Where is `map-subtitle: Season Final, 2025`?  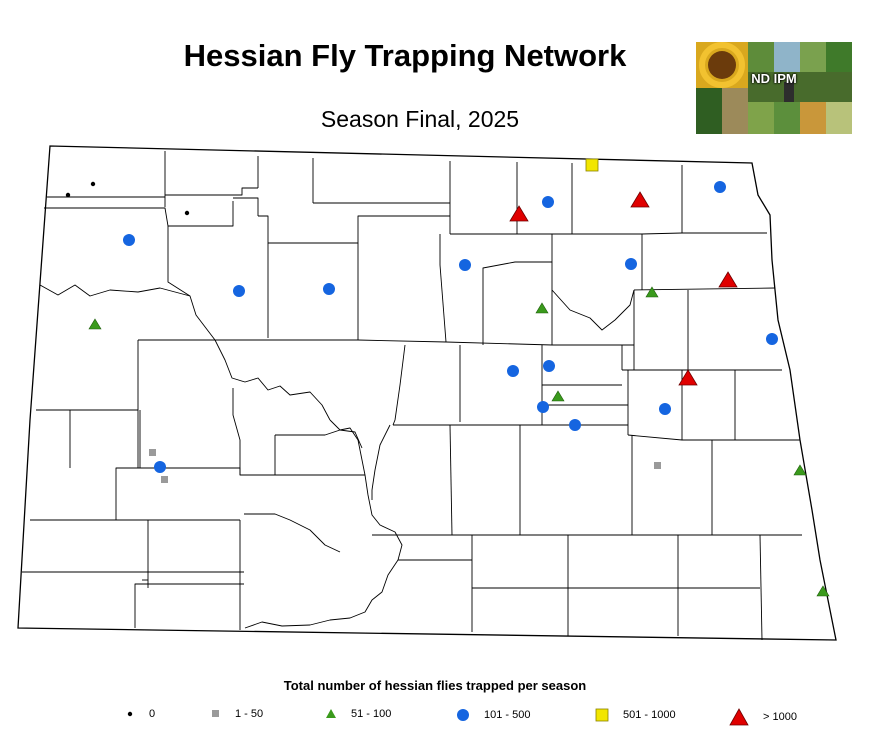 map-subtitle: Season Final, 2025 is located at coordinates (420, 119).